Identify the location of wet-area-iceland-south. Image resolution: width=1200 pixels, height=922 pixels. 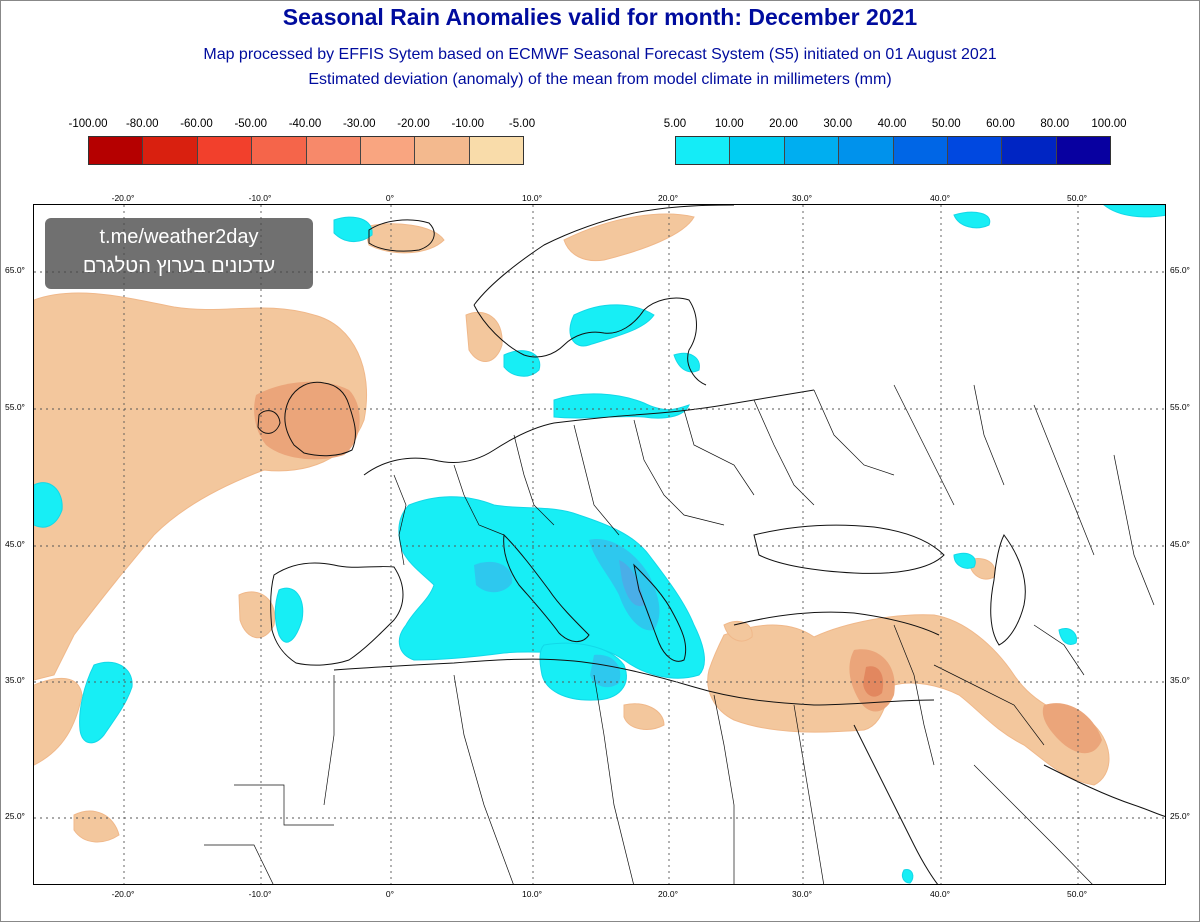
(353, 229).